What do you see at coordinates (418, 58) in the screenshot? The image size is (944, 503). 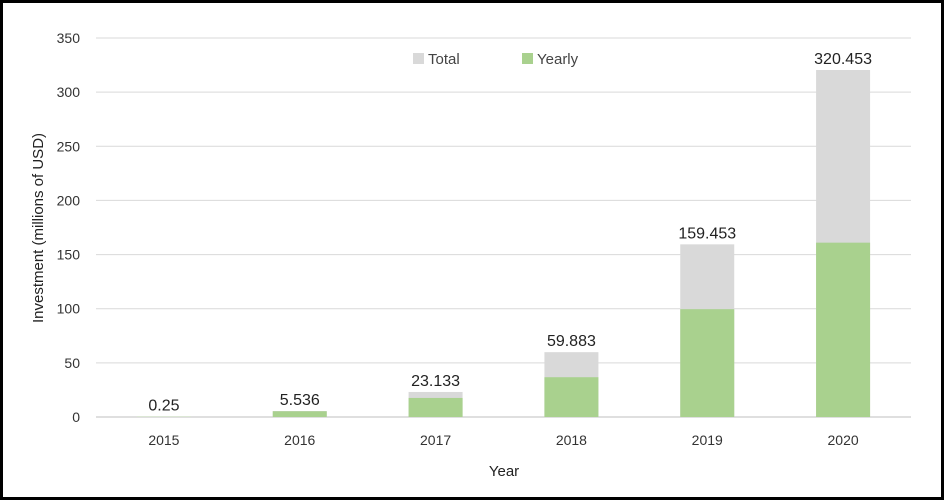 I see `legend-swatch-total` at bounding box center [418, 58].